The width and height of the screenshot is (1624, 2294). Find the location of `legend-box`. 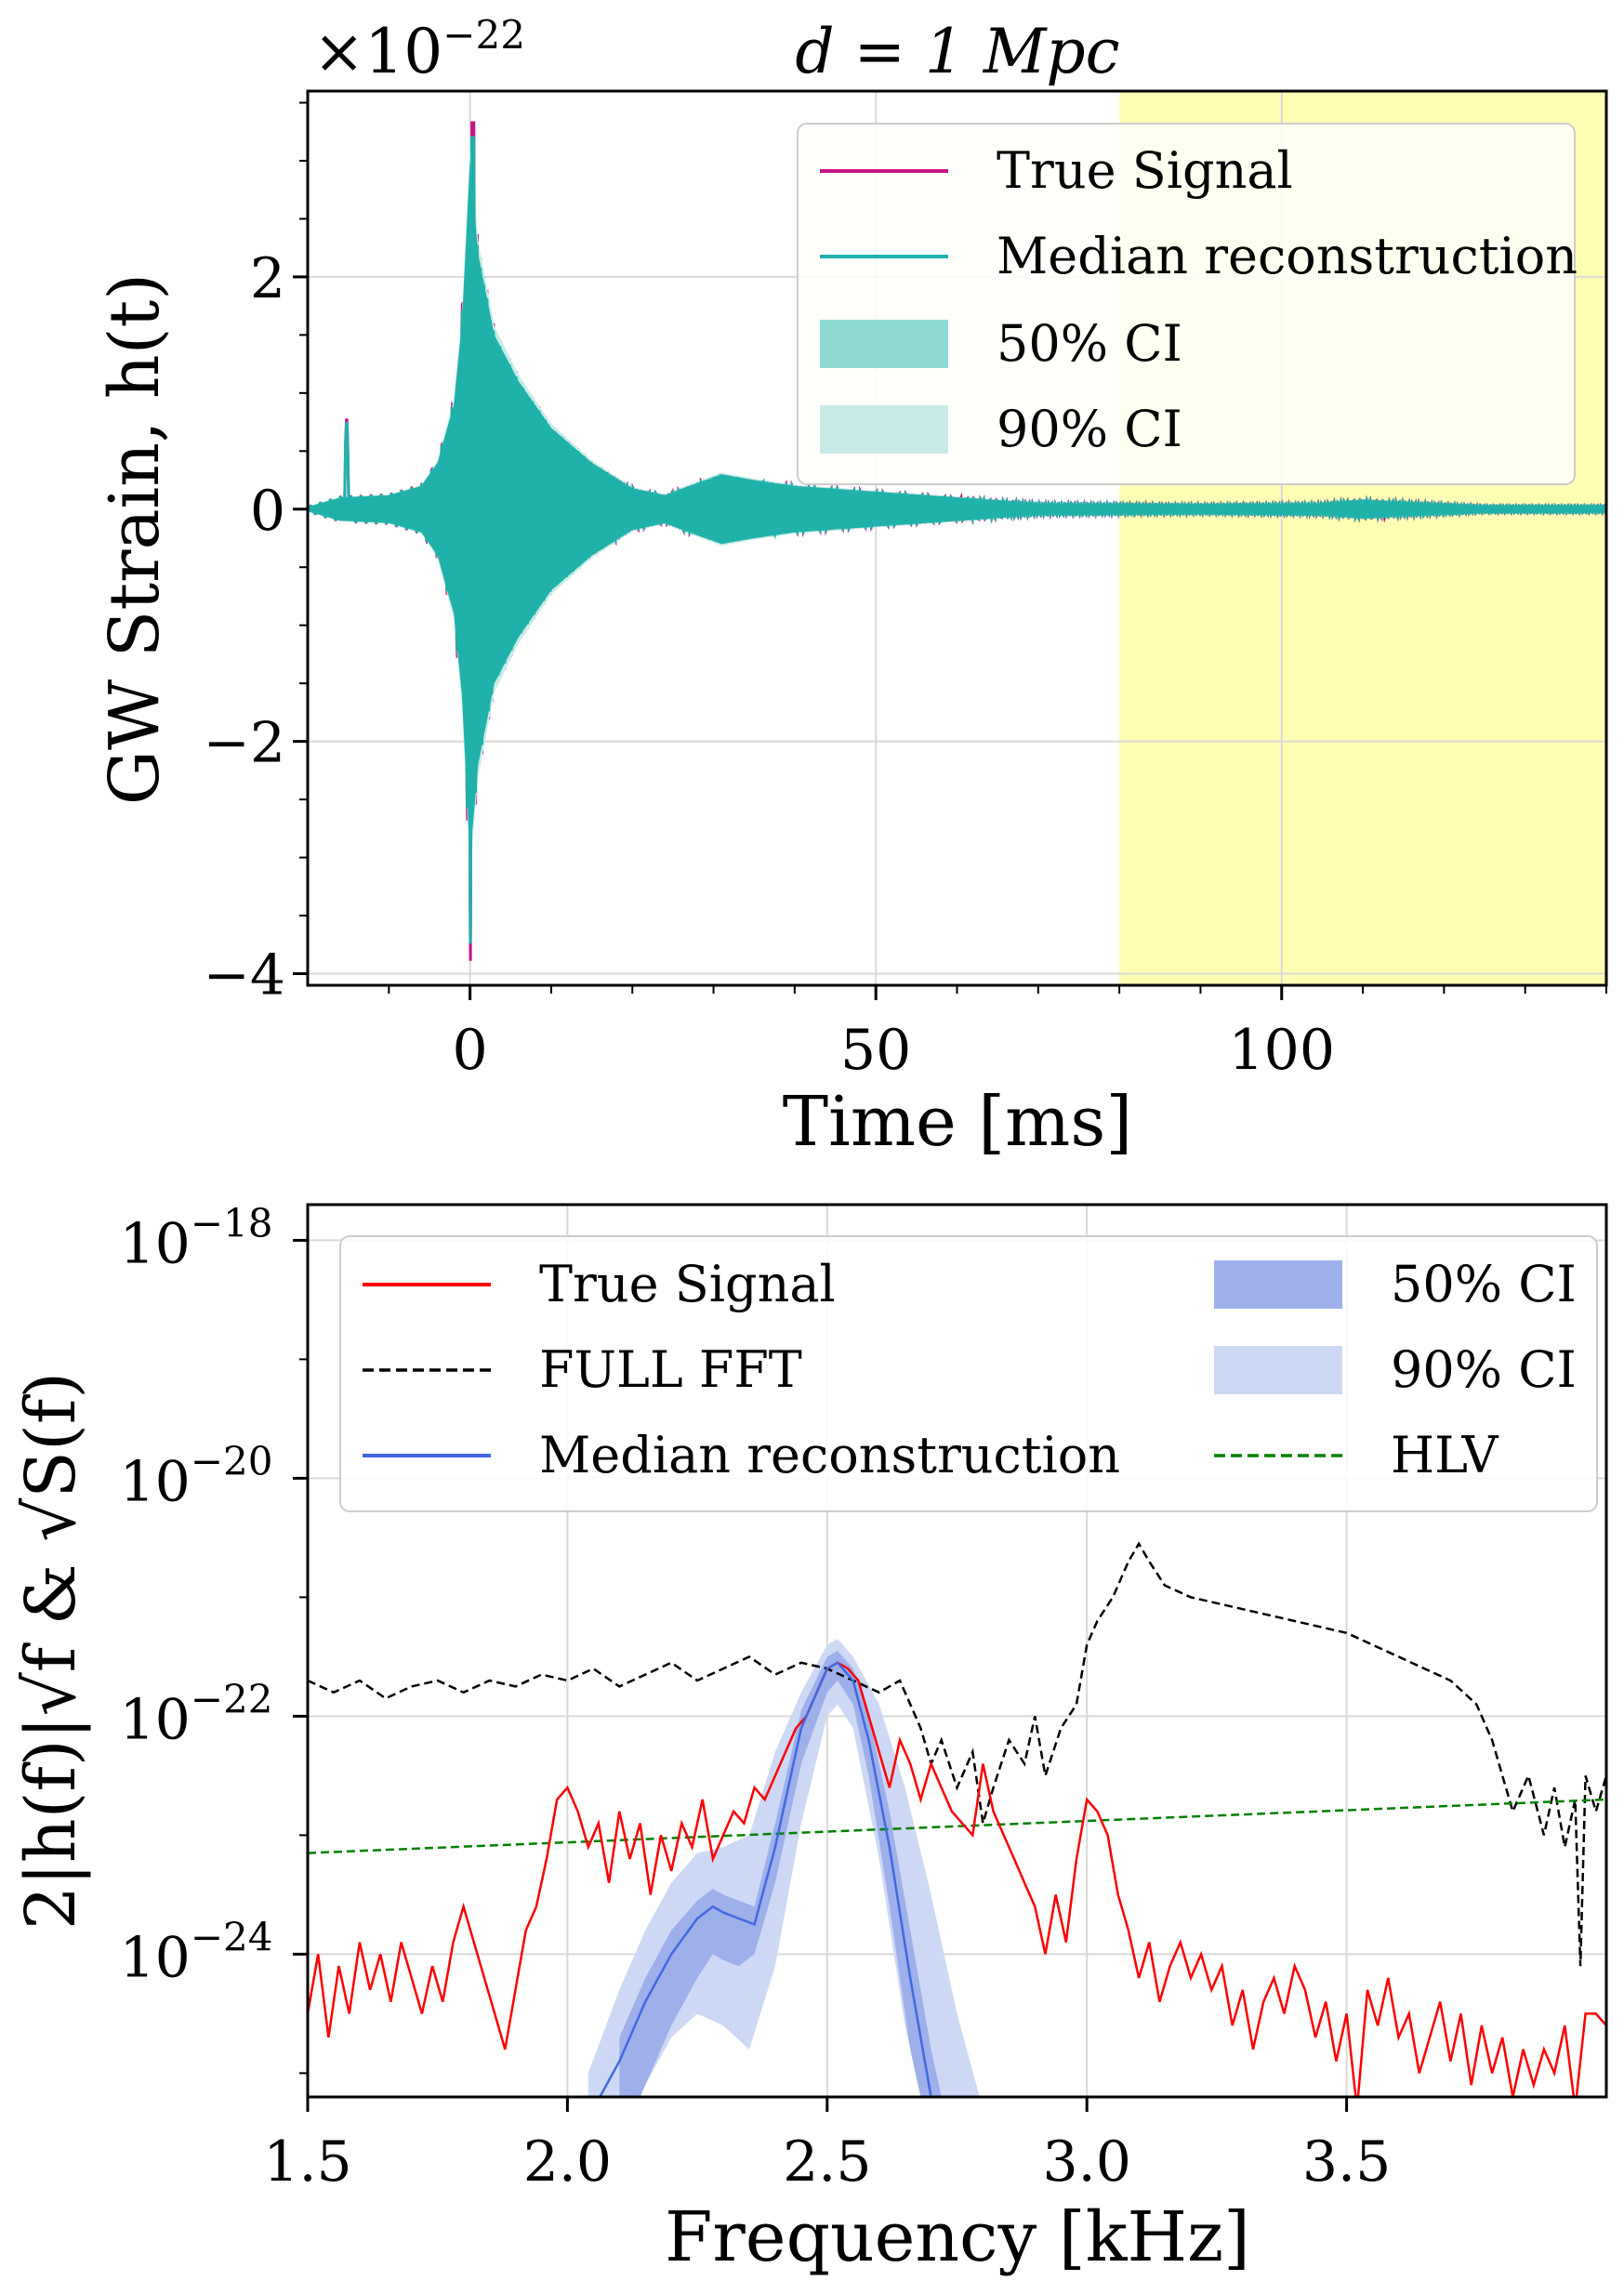

legend-box is located at coordinates (1187, 304).